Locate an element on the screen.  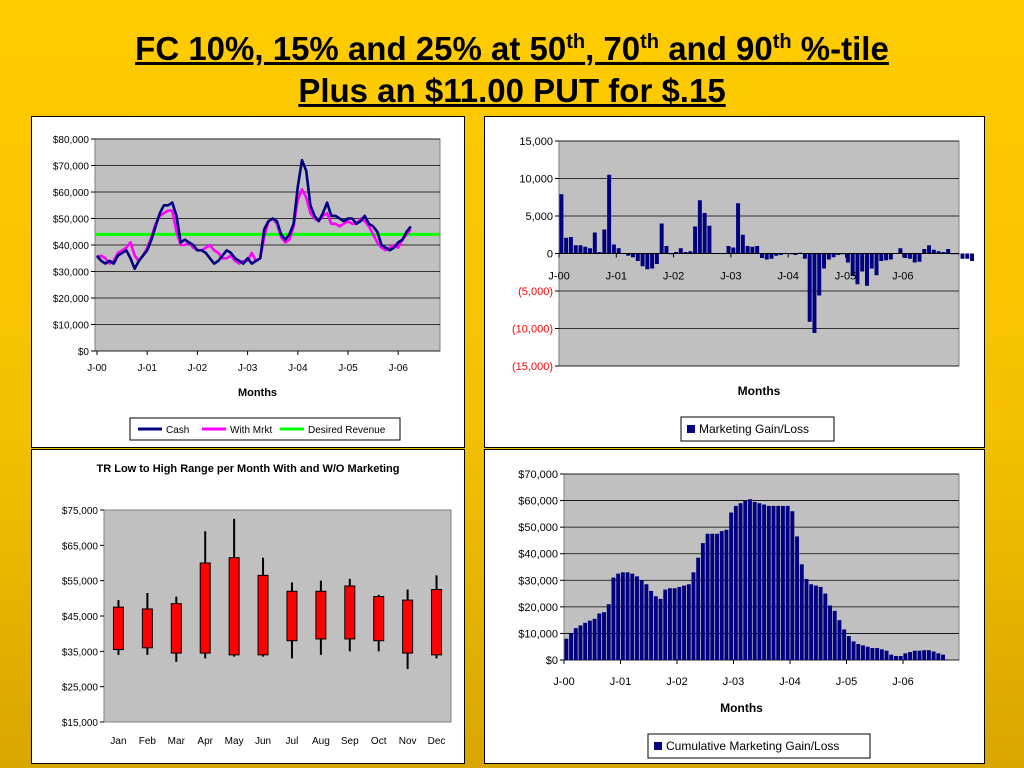
x-tick-label: Jul is located at coordinates (292, 741).